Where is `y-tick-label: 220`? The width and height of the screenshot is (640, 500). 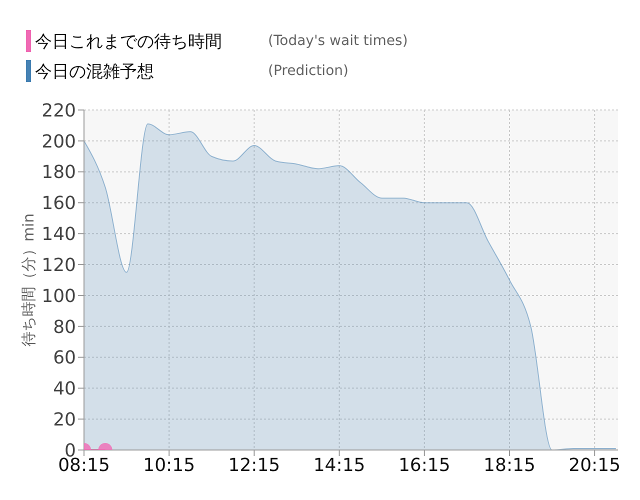
y-tick-label: 220 is located at coordinates (59, 111).